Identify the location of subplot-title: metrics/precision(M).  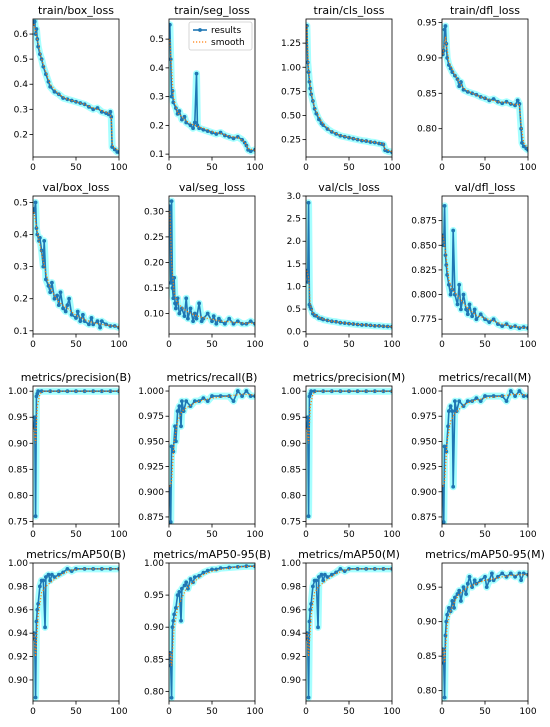
(349, 377).